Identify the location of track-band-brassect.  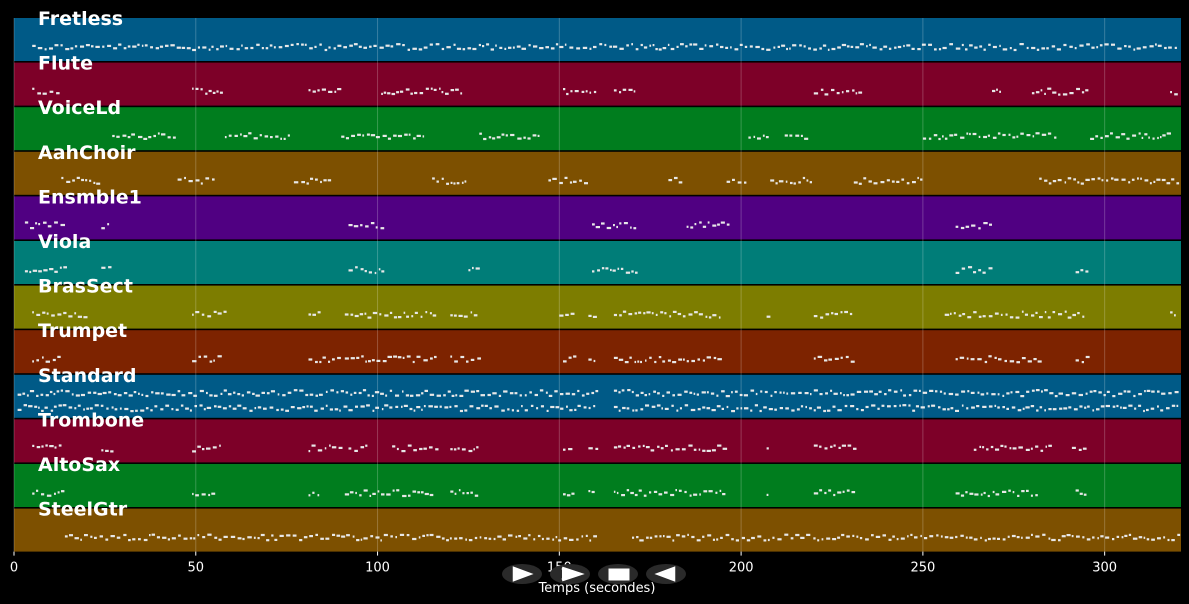
(597, 307).